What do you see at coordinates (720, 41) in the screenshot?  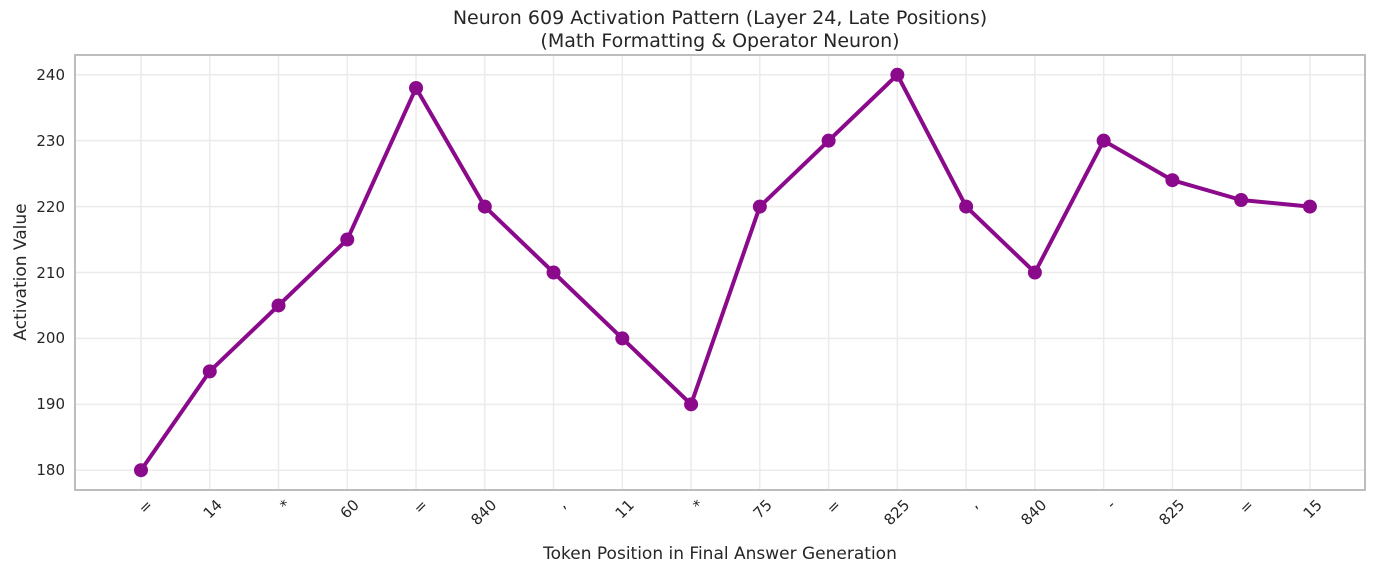 I see `chart-subtitle: (Math Formatting & Operator Neuron)` at bounding box center [720, 41].